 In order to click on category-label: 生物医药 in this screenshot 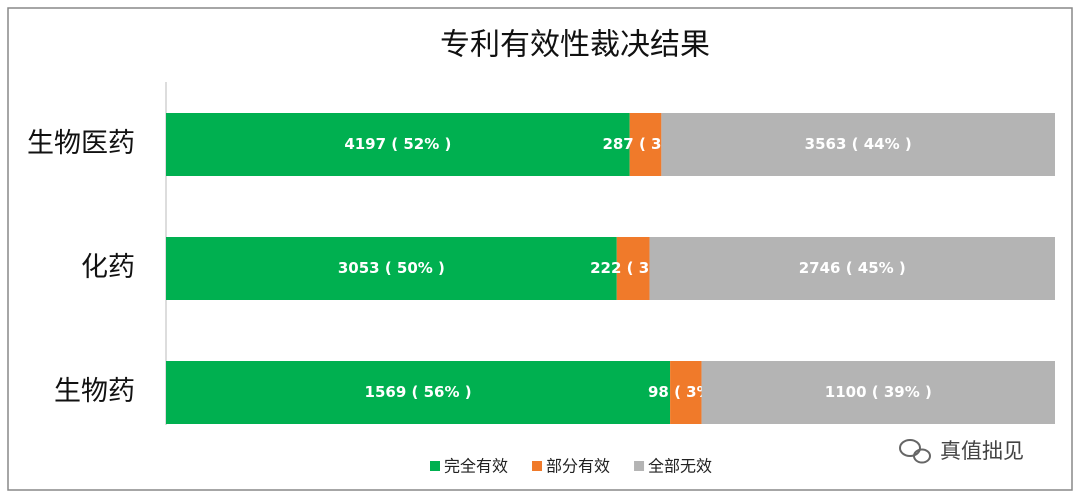, I will do `click(81, 143)`.